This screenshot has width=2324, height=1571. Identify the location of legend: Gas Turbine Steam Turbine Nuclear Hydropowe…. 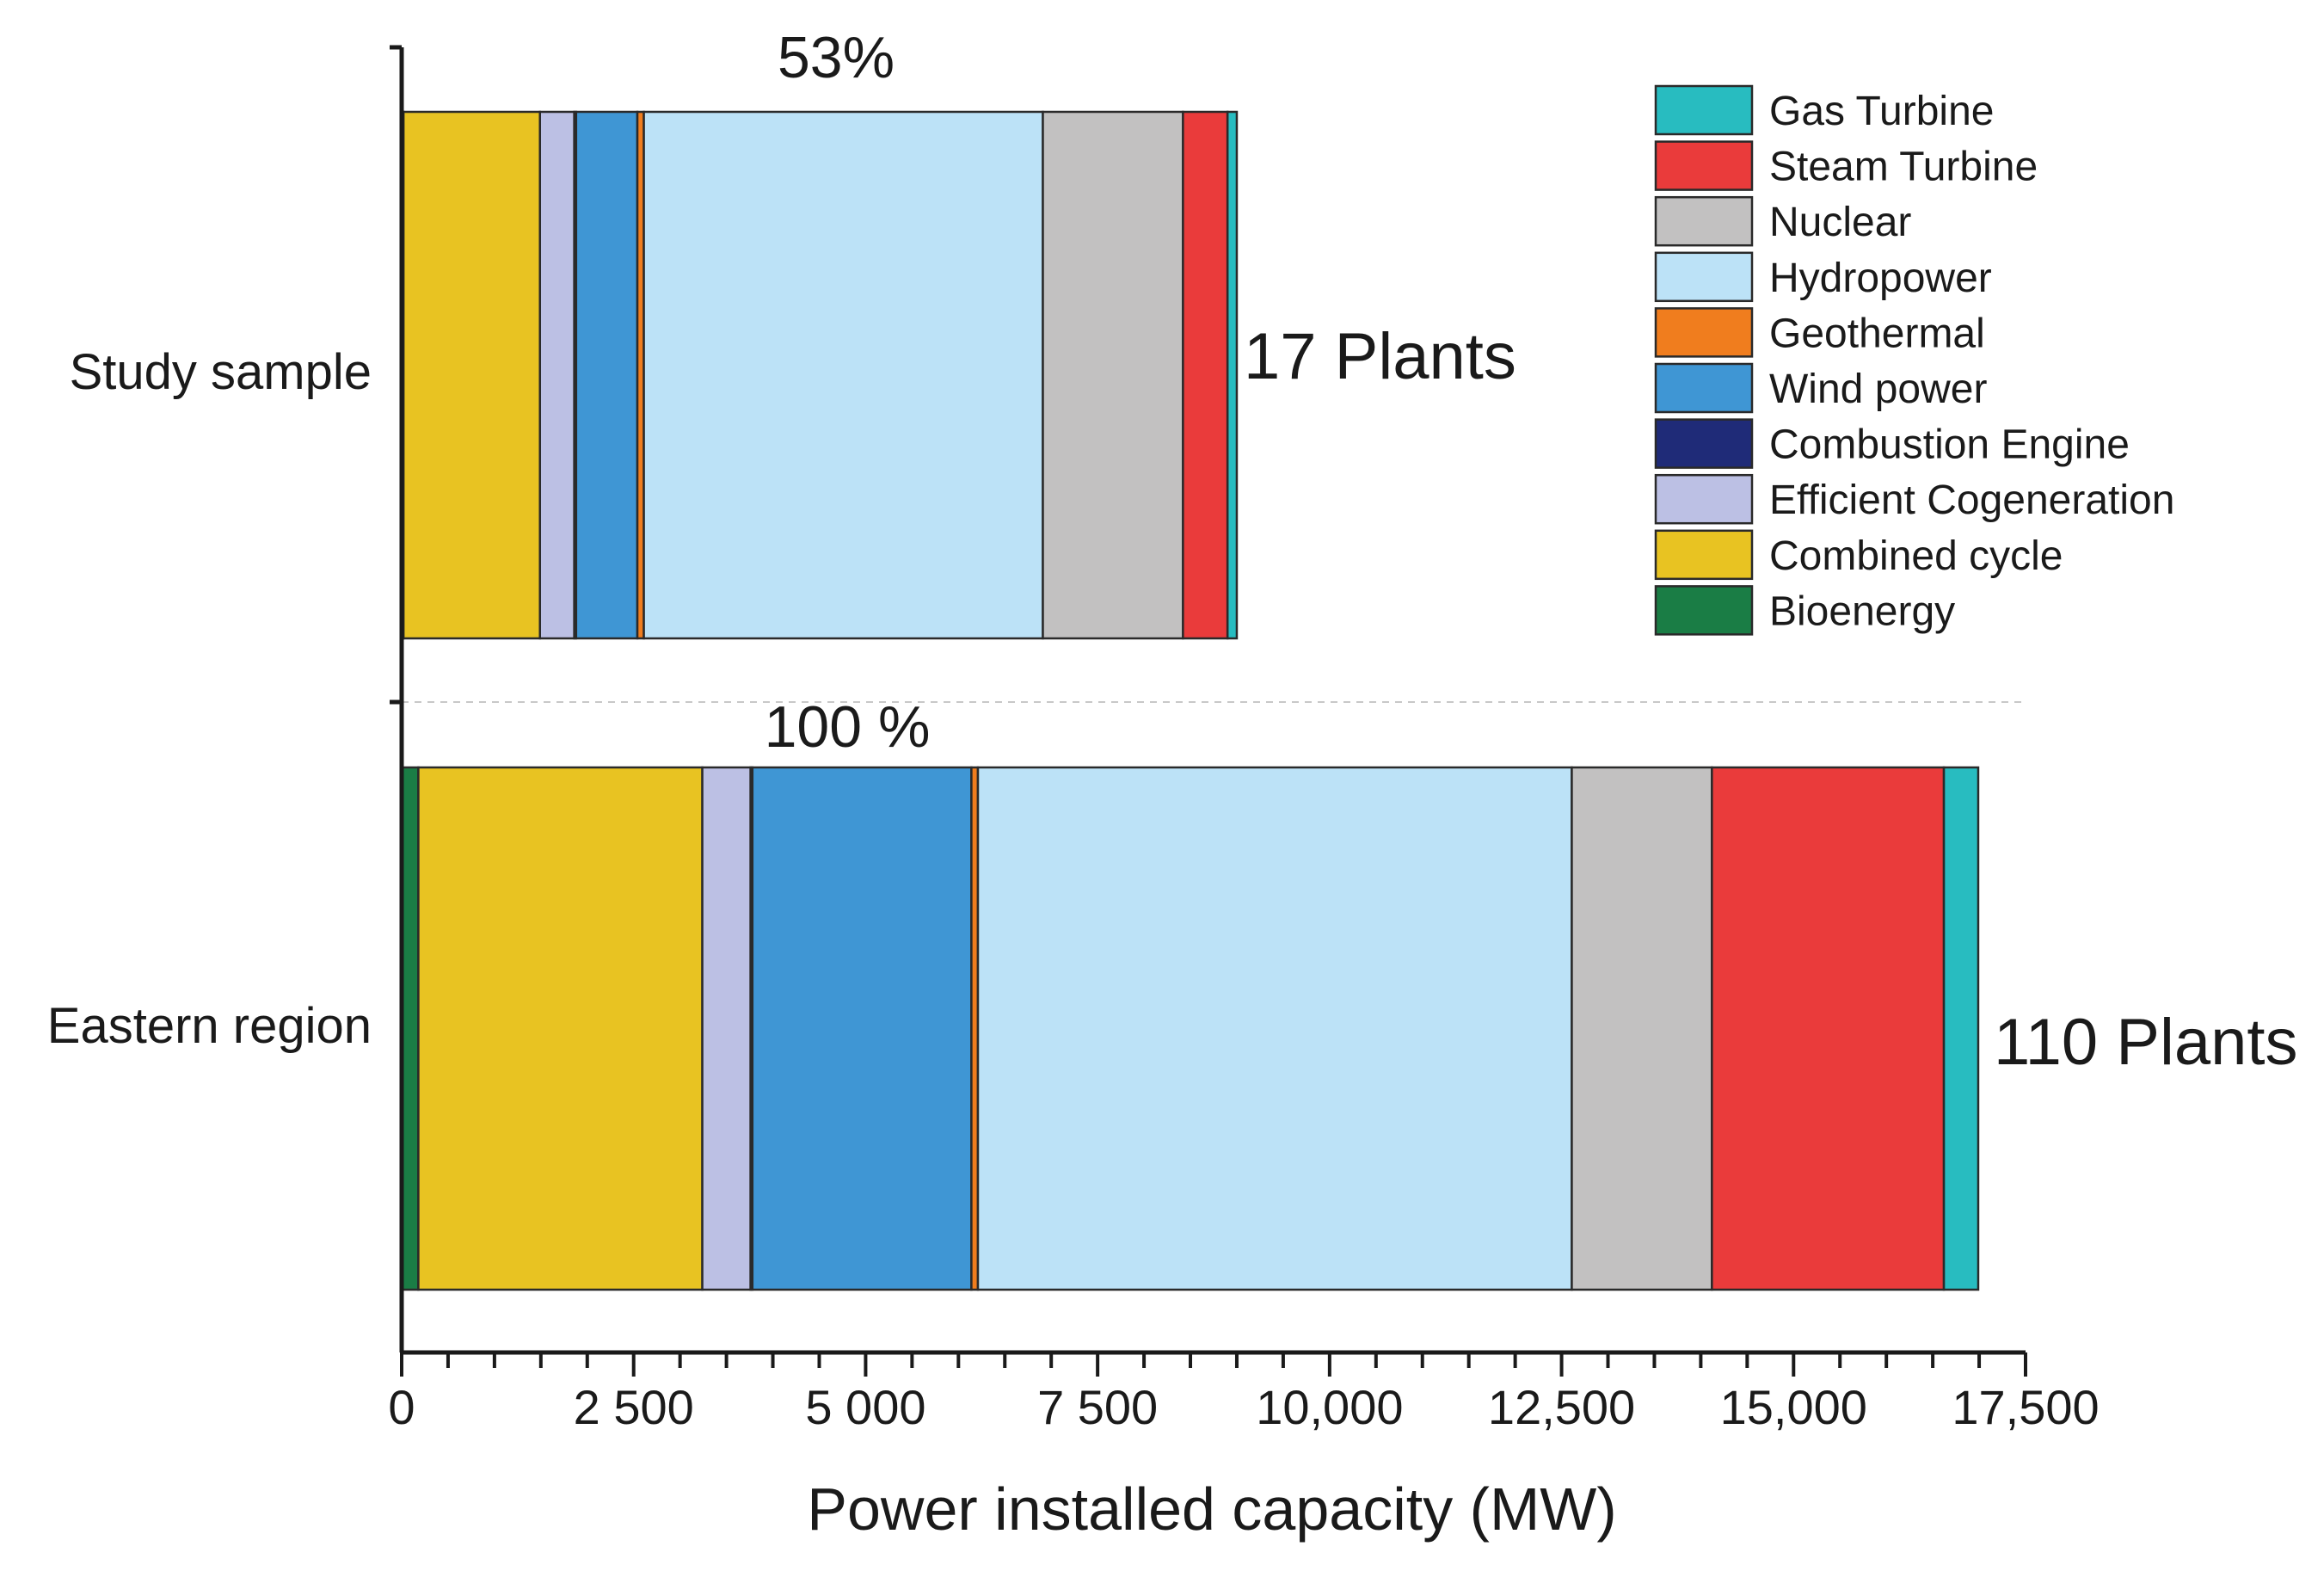
(1914, 360).